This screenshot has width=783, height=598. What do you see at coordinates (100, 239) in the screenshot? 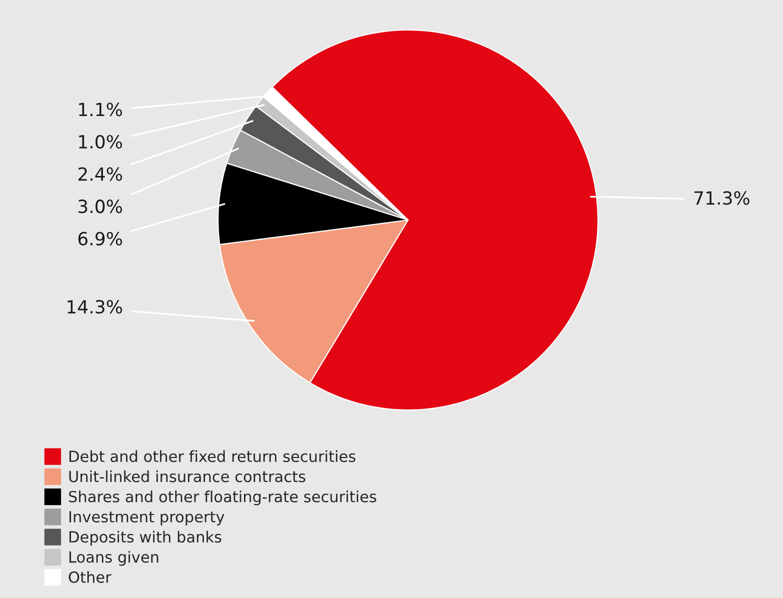
I see `data-label: 6.9%` at bounding box center [100, 239].